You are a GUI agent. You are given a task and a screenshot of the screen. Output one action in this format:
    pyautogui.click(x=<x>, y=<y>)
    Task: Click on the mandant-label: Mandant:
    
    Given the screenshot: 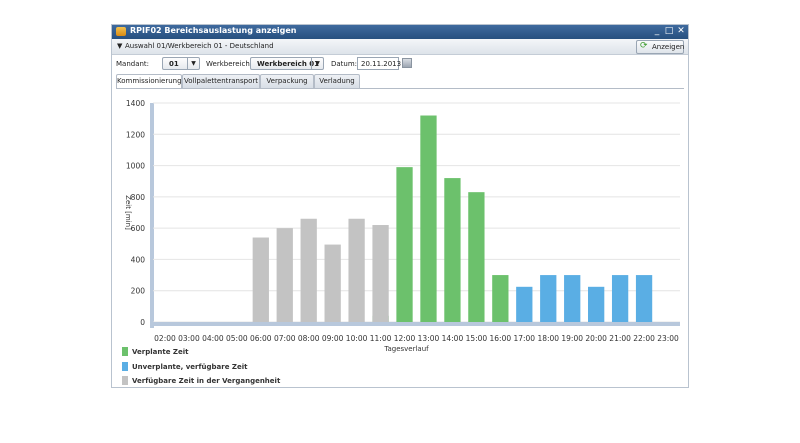 What is the action you would take?
    pyautogui.click(x=133, y=64)
    